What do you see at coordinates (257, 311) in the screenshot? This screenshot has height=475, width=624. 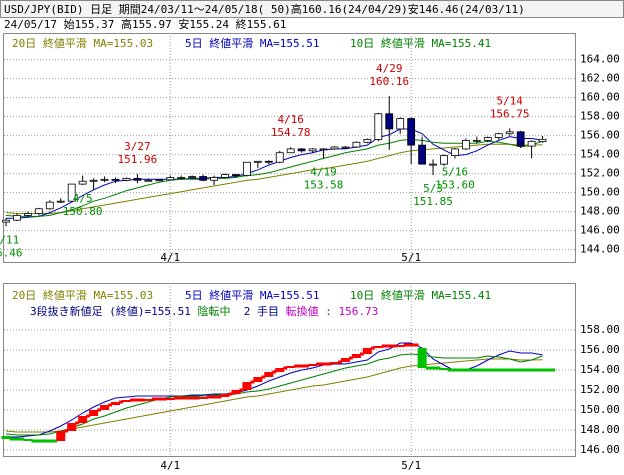 I see `status-part: 2 手目` at bounding box center [257, 311].